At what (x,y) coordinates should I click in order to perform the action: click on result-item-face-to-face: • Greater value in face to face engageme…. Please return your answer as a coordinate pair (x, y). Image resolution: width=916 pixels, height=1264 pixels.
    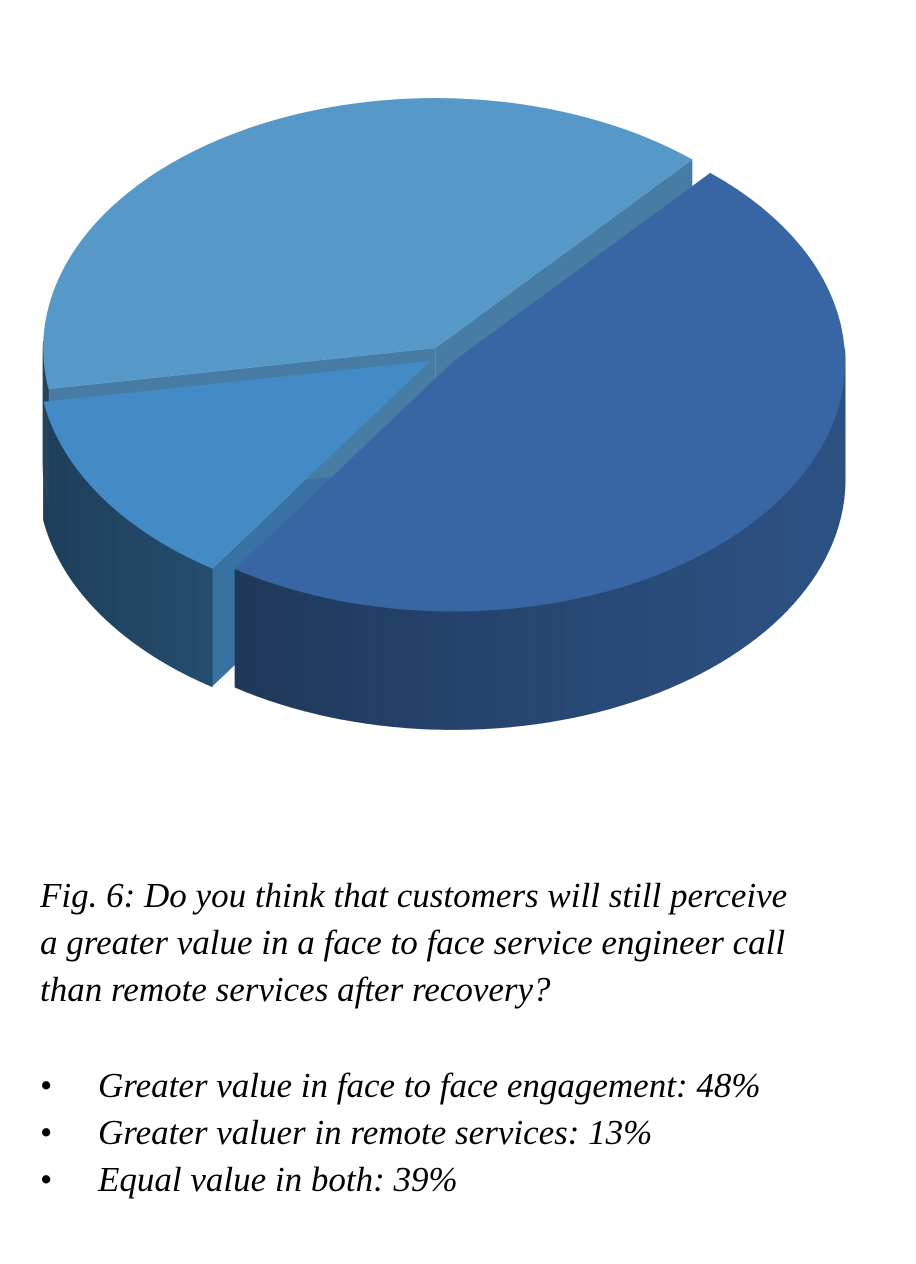
    Looking at the image, I should click on (470, 1085).